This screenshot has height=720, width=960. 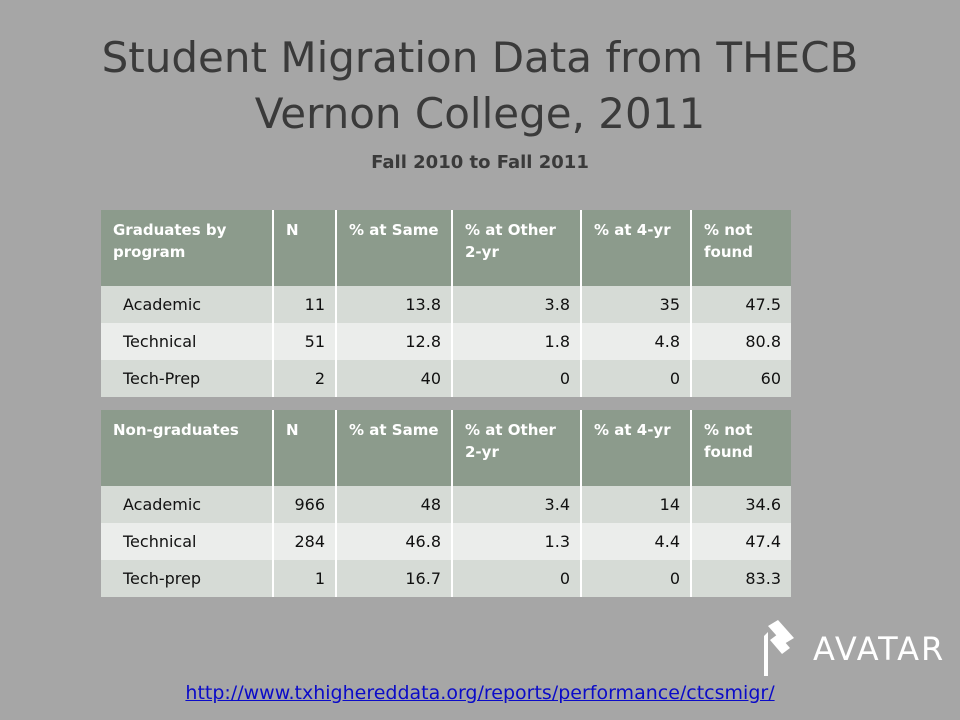 What do you see at coordinates (394, 504) in the screenshot?
I see `table-cell: 48` at bounding box center [394, 504].